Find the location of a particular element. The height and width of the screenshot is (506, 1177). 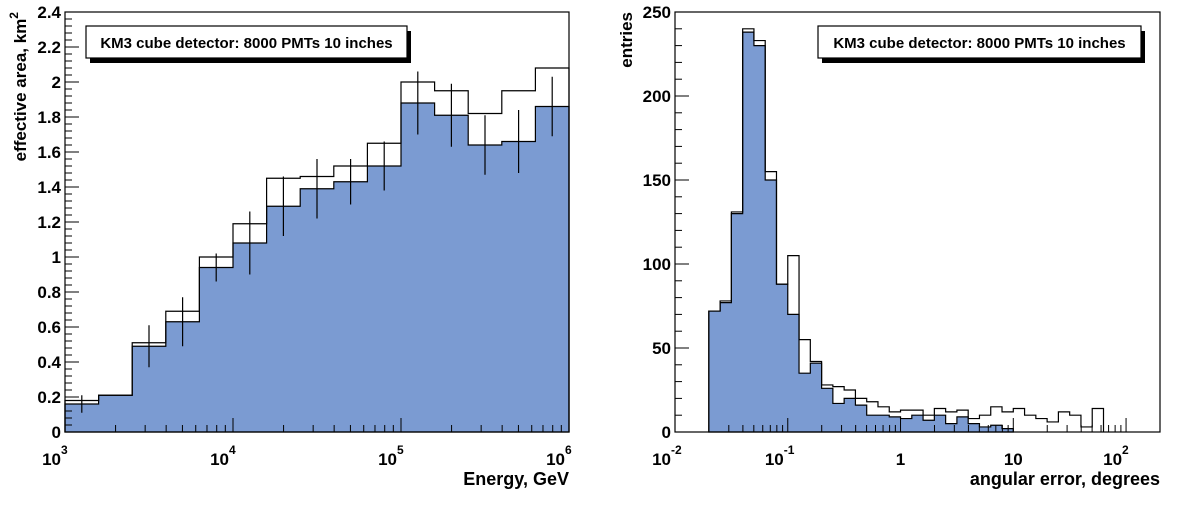

y-tick-label: 0.2 is located at coordinates (49, 397).